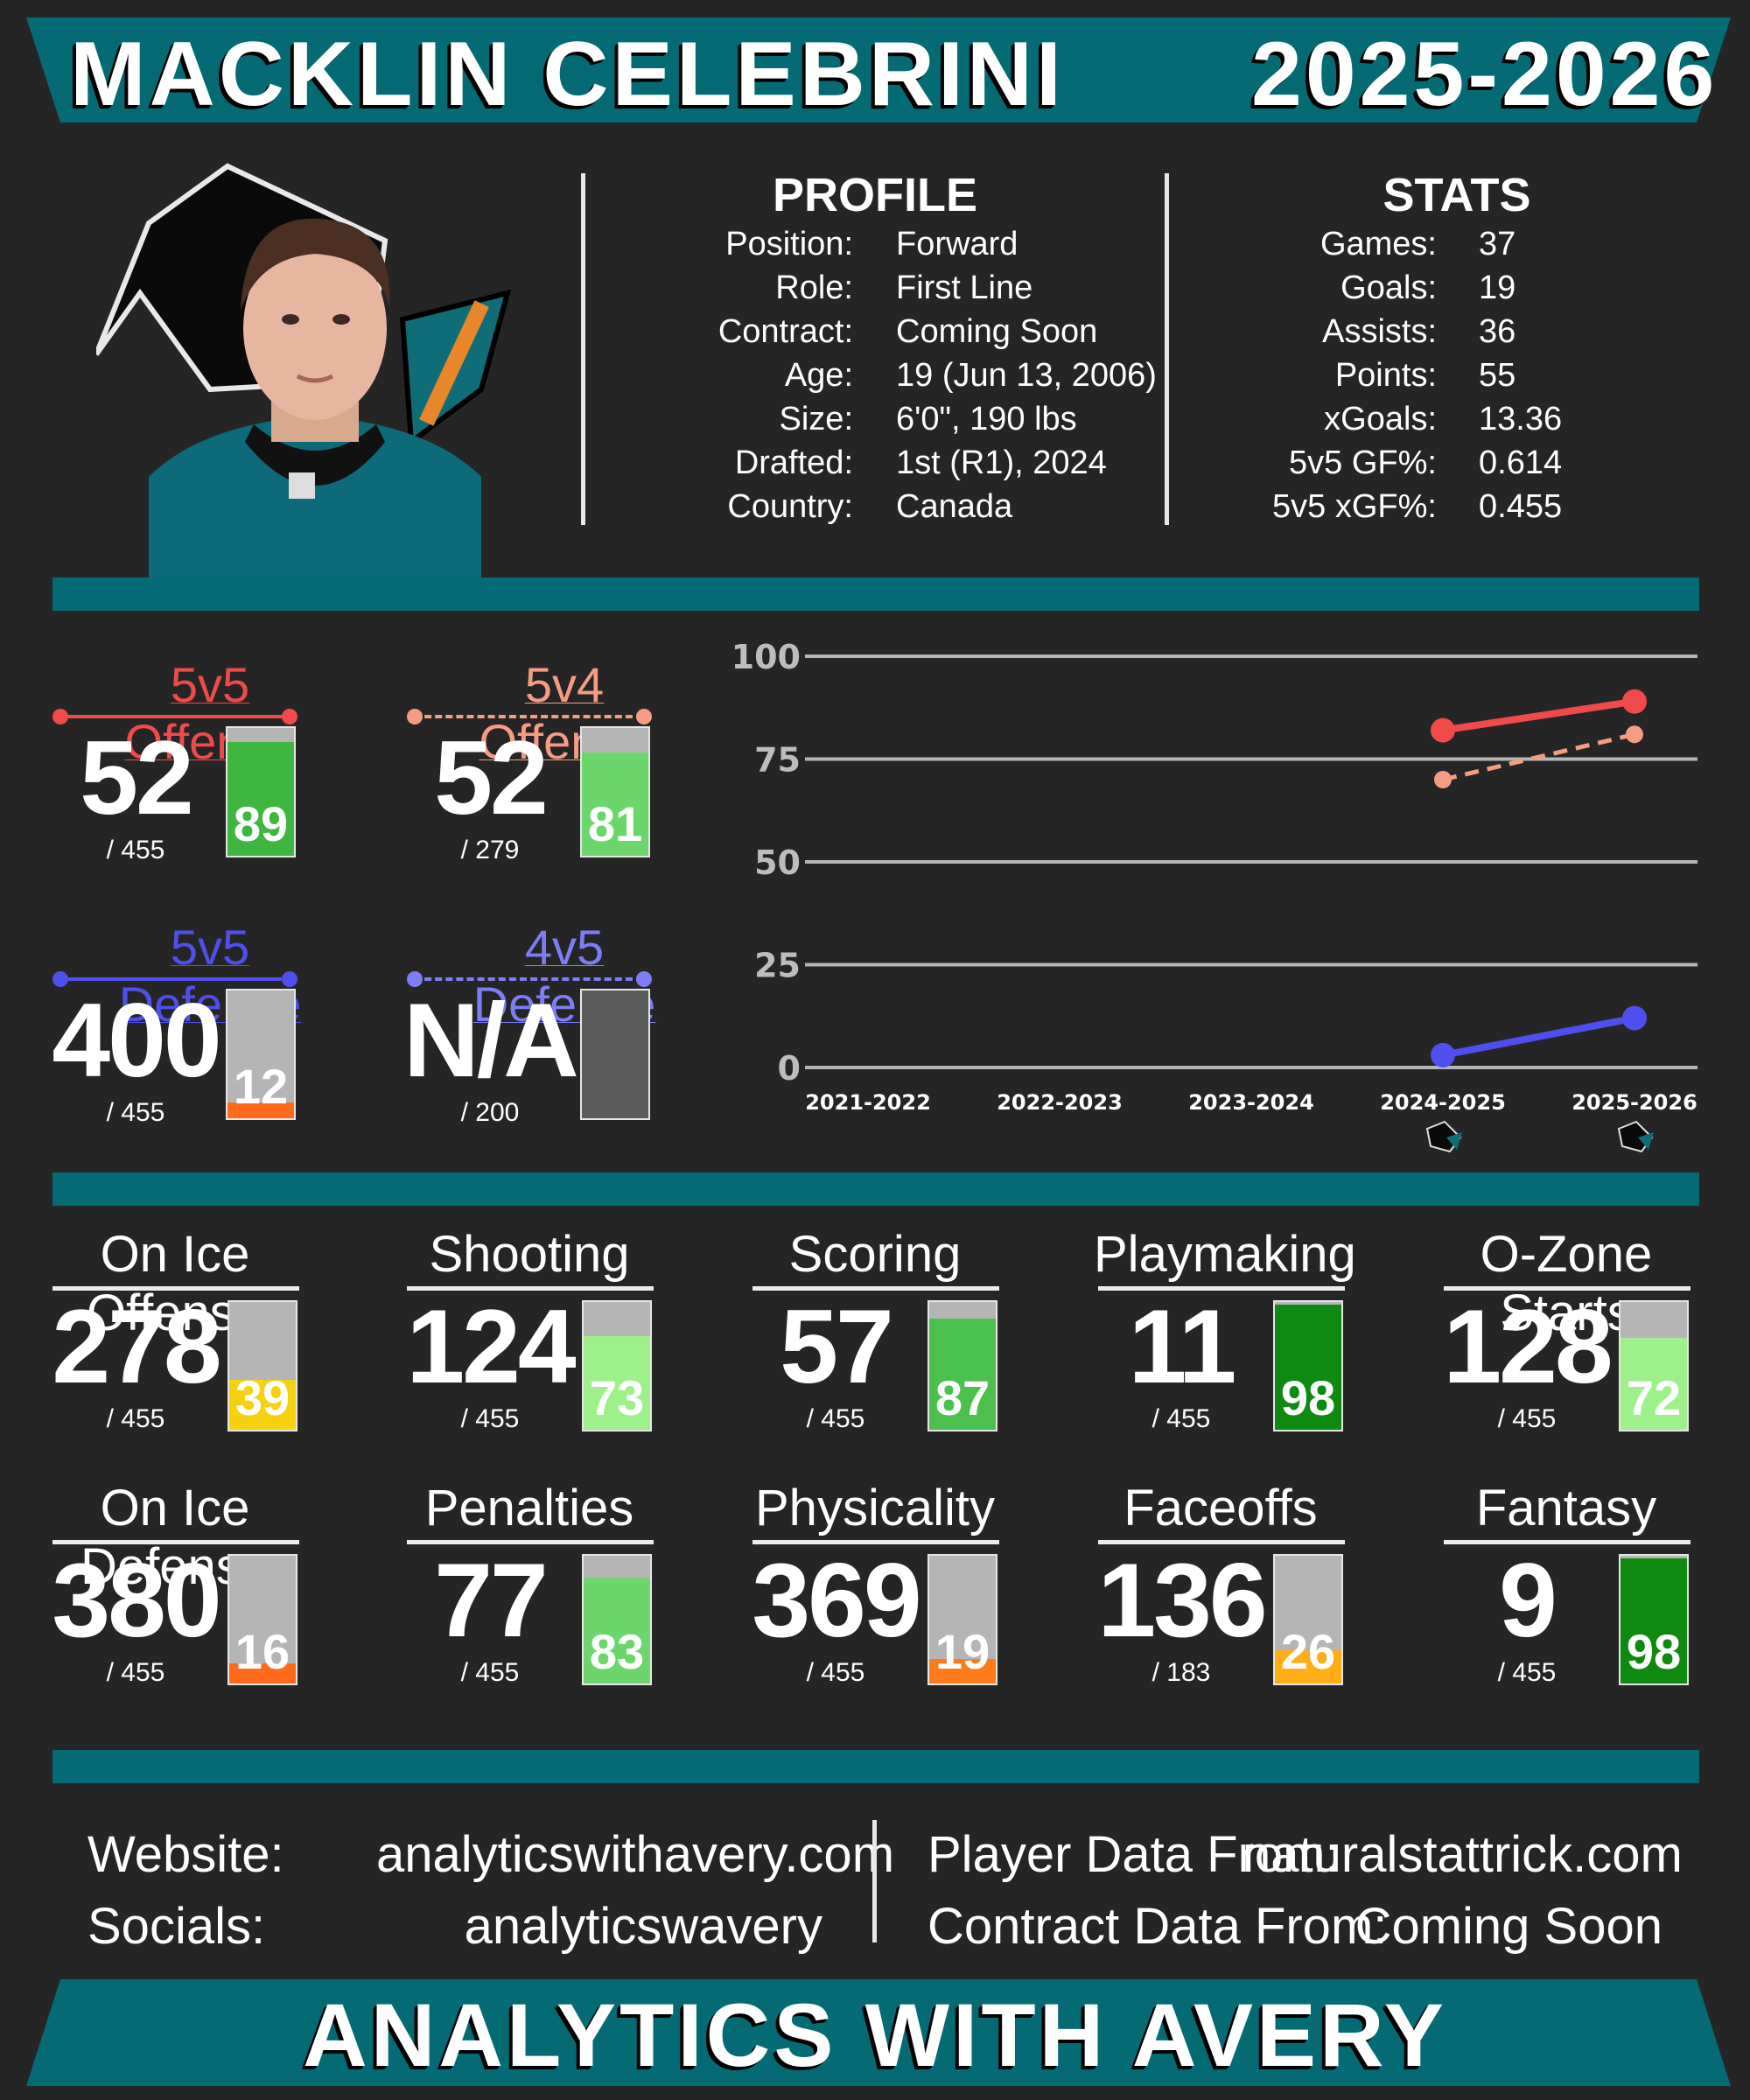 This screenshot has height=2100, width=1750. I want to click on website-link: analyticswithavery.com, so click(635, 1854).